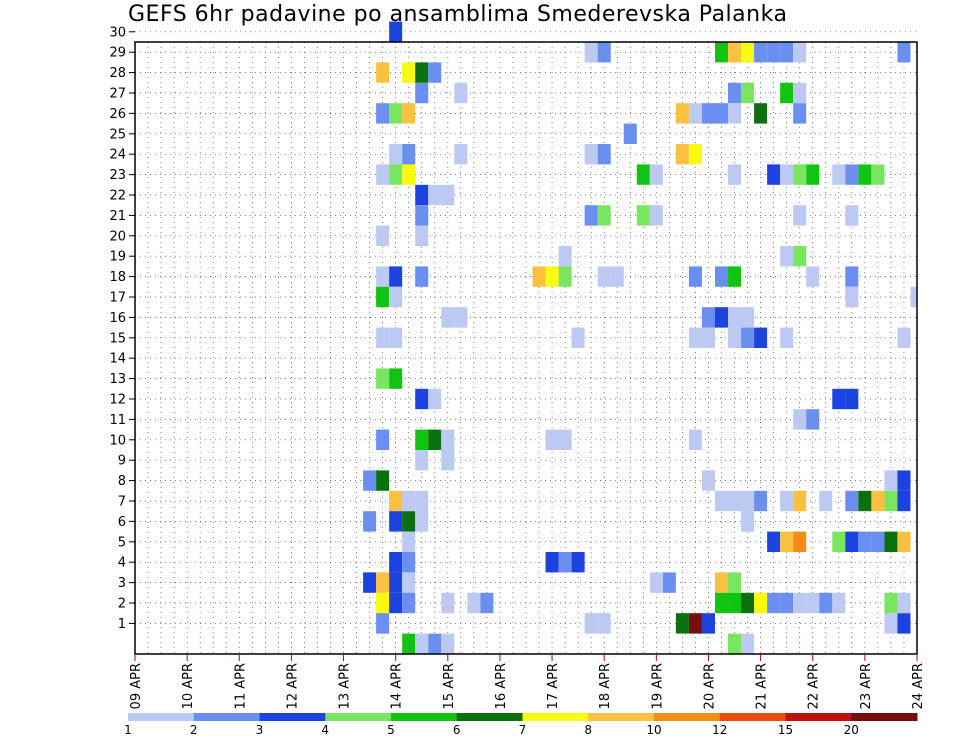 The height and width of the screenshot is (742, 960). What do you see at coordinates (122, 563) in the screenshot?
I see `y-tick-label: 4` at bounding box center [122, 563].